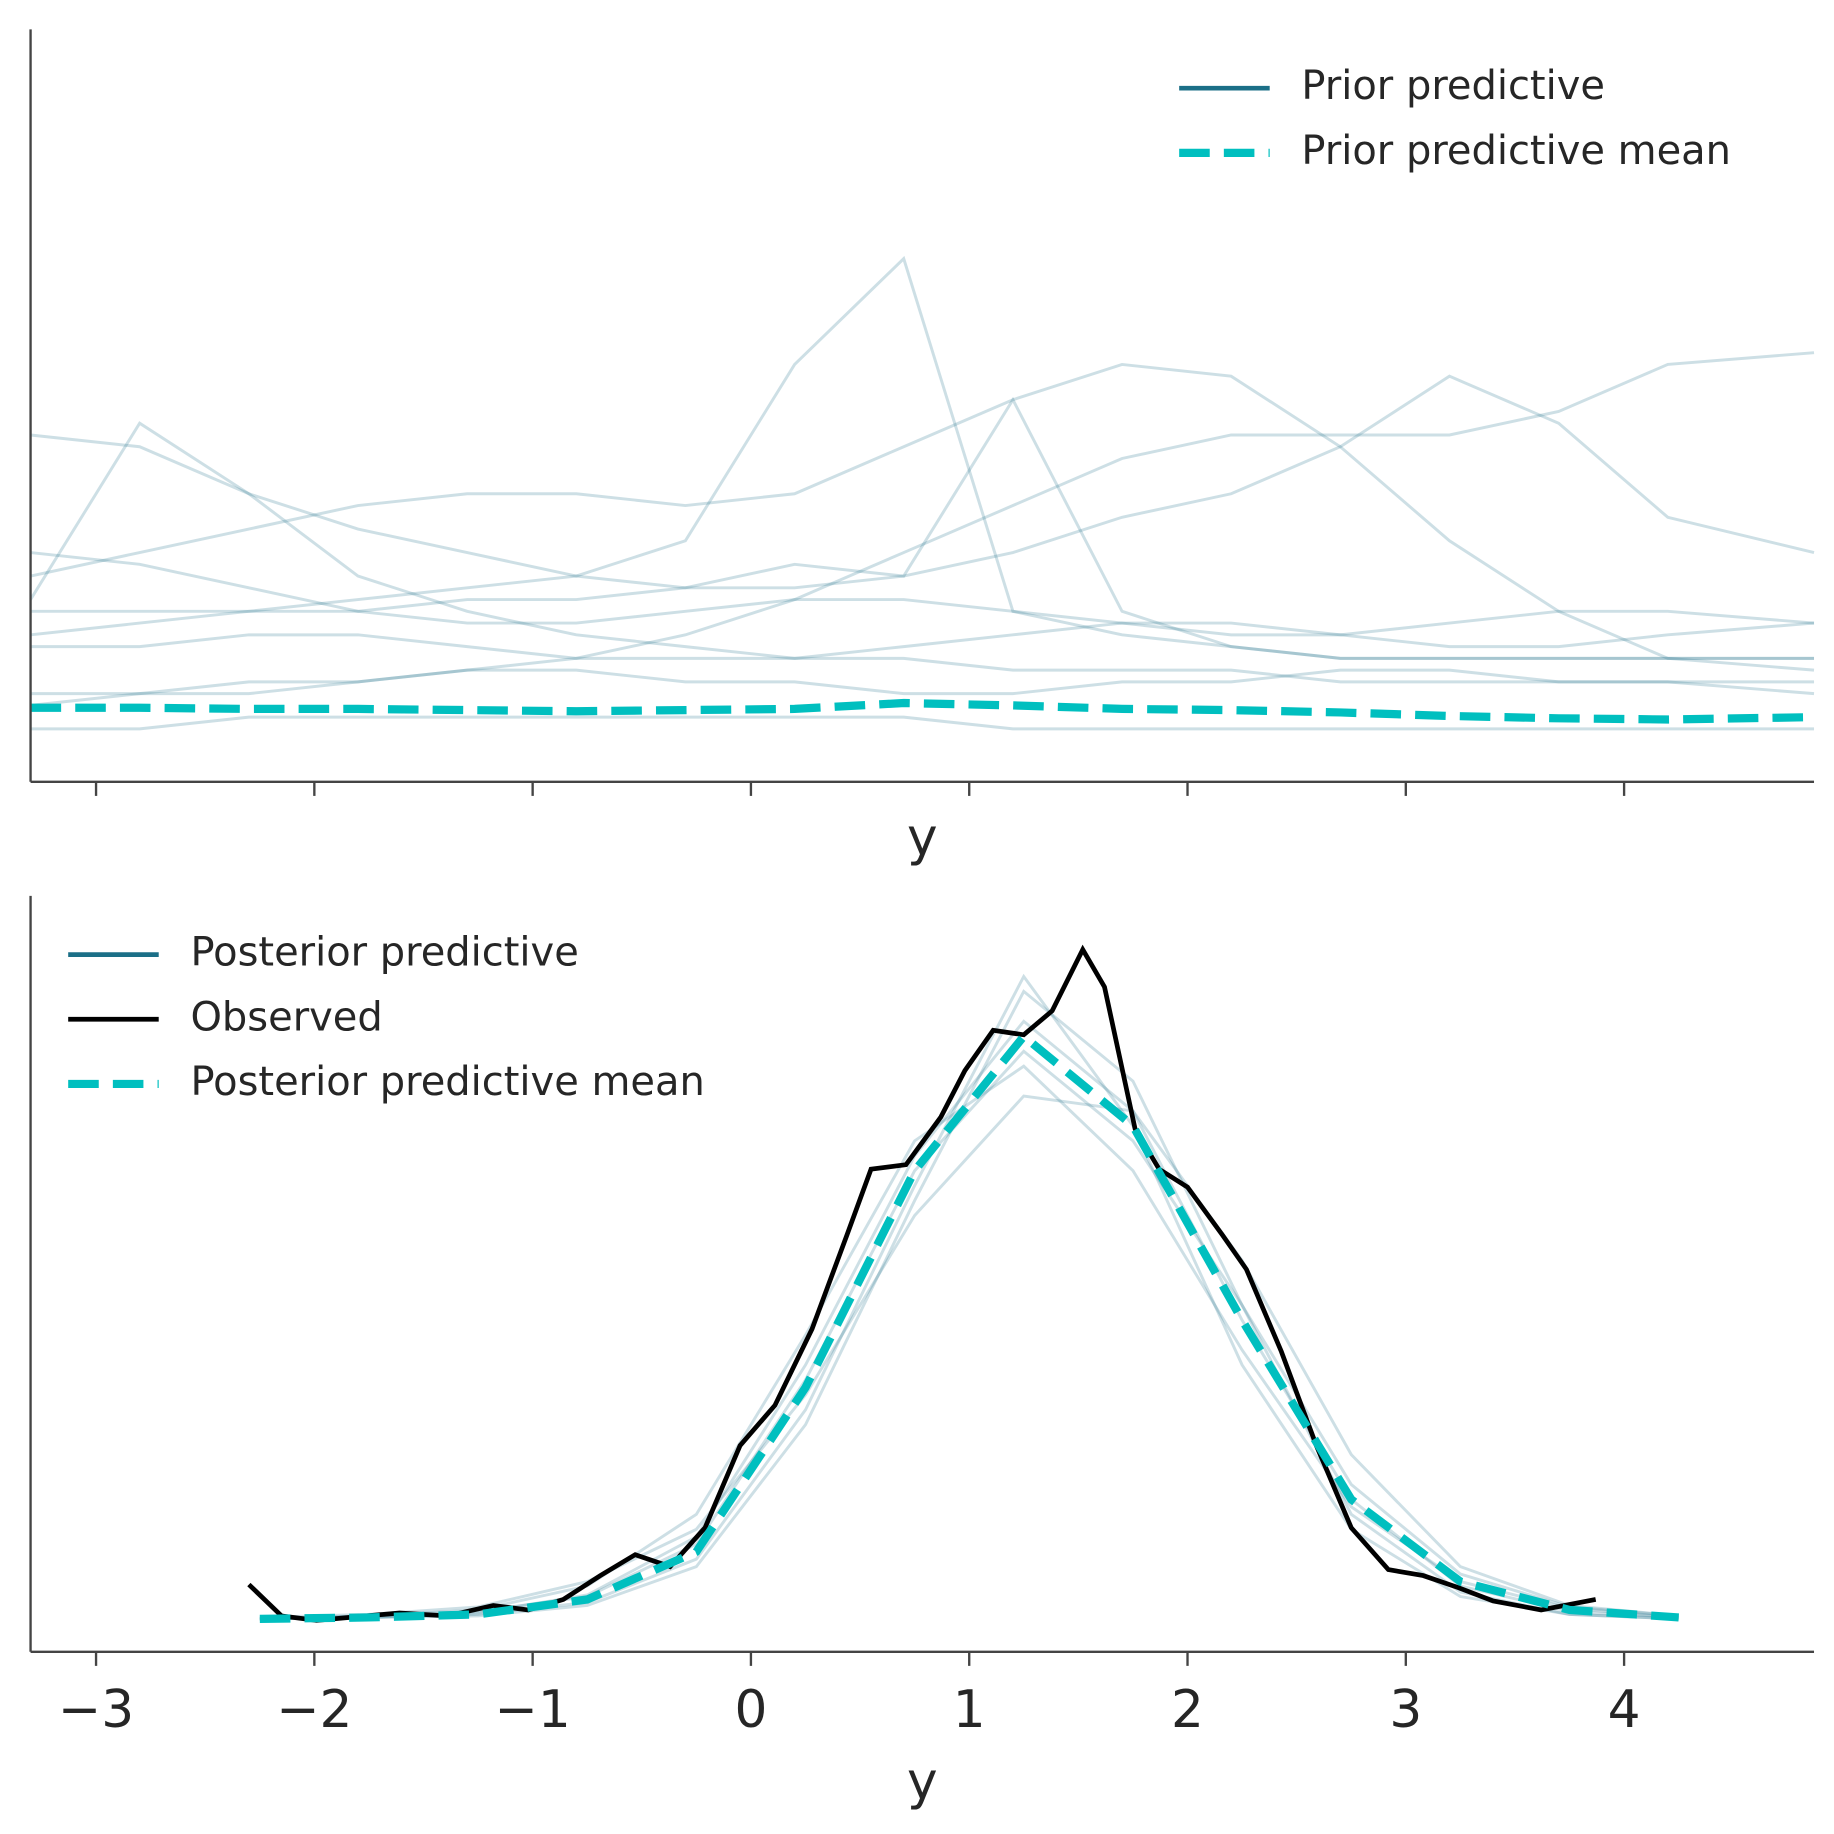  I want to click on x-tick-label: −2, so click(314, 1710).